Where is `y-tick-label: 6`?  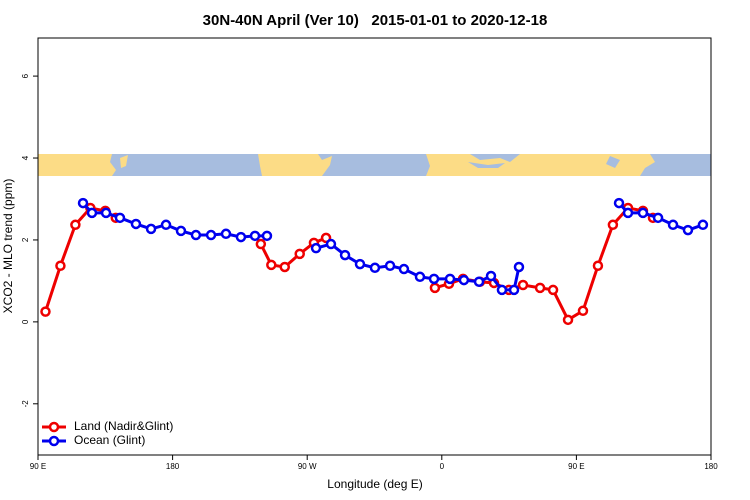
y-tick-label: 6 is located at coordinates (25, 75).